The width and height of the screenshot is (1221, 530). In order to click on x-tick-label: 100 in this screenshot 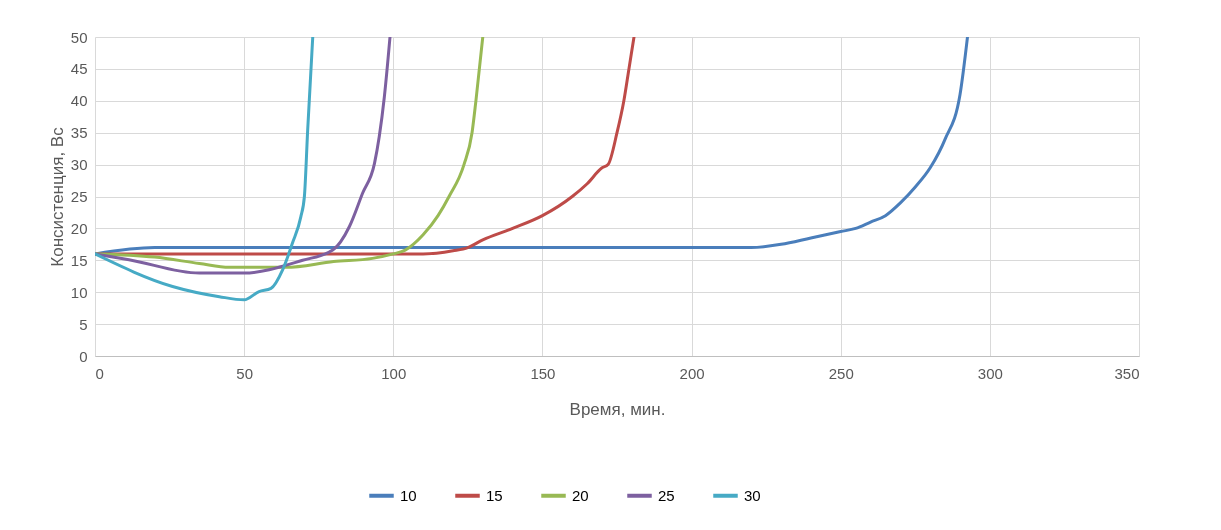, I will do `click(394, 373)`.